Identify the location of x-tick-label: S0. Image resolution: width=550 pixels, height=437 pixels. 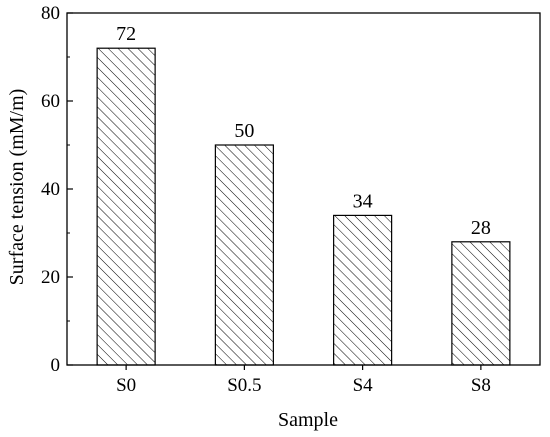
(126, 385).